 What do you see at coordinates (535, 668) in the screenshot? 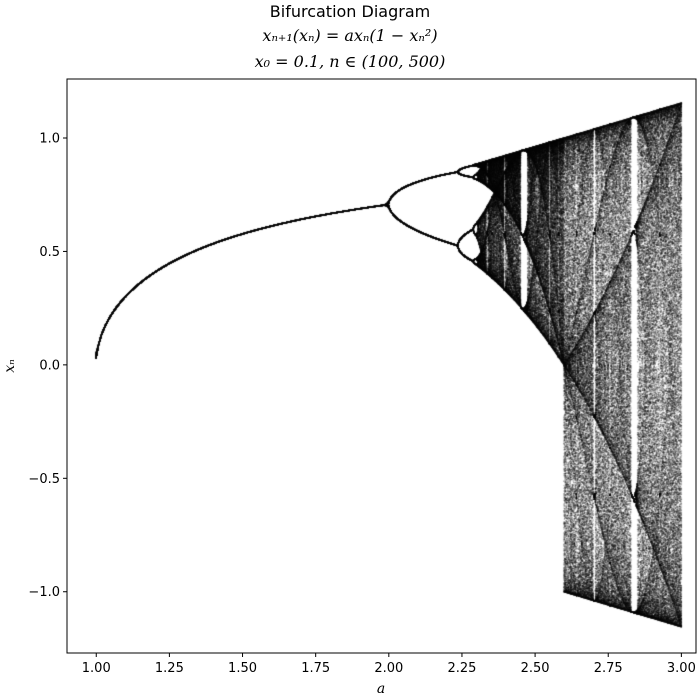
I see `x-tick-label: 2.50` at bounding box center [535, 668].